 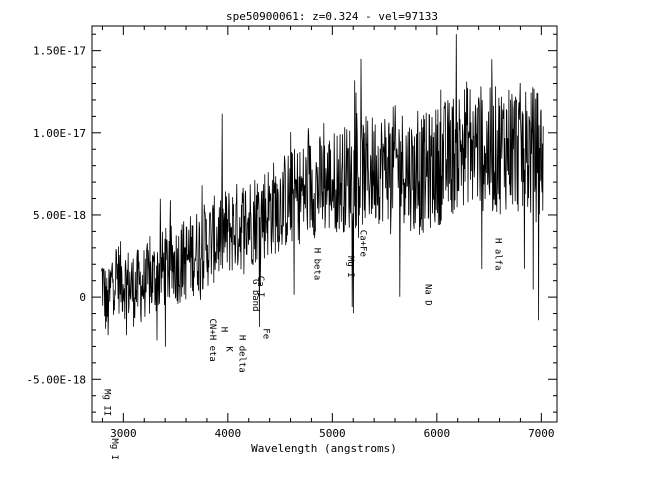 What do you see at coordinates (363, 243) in the screenshot?
I see `spectral-line-label: Ca+Fe` at bounding box center [363, 243].